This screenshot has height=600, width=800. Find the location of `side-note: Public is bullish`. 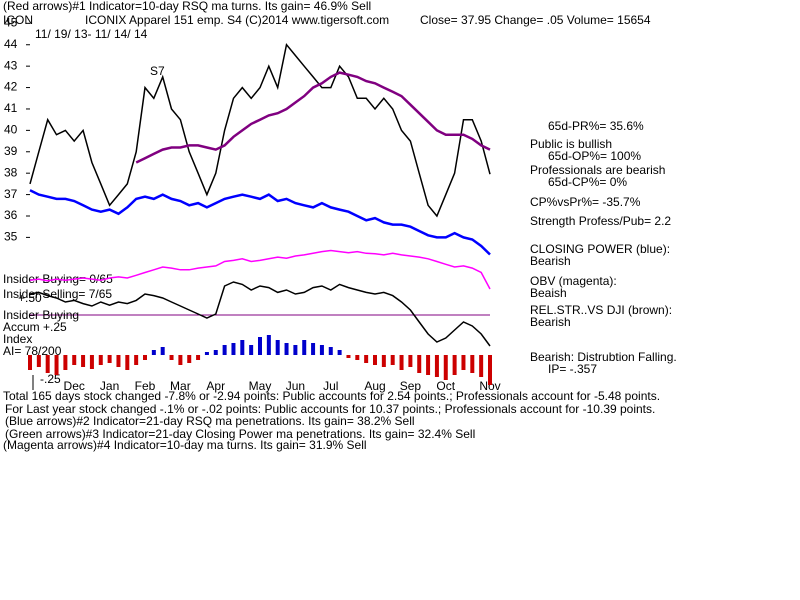

side-note: Public is bullish is located at coordinates (571, 144).